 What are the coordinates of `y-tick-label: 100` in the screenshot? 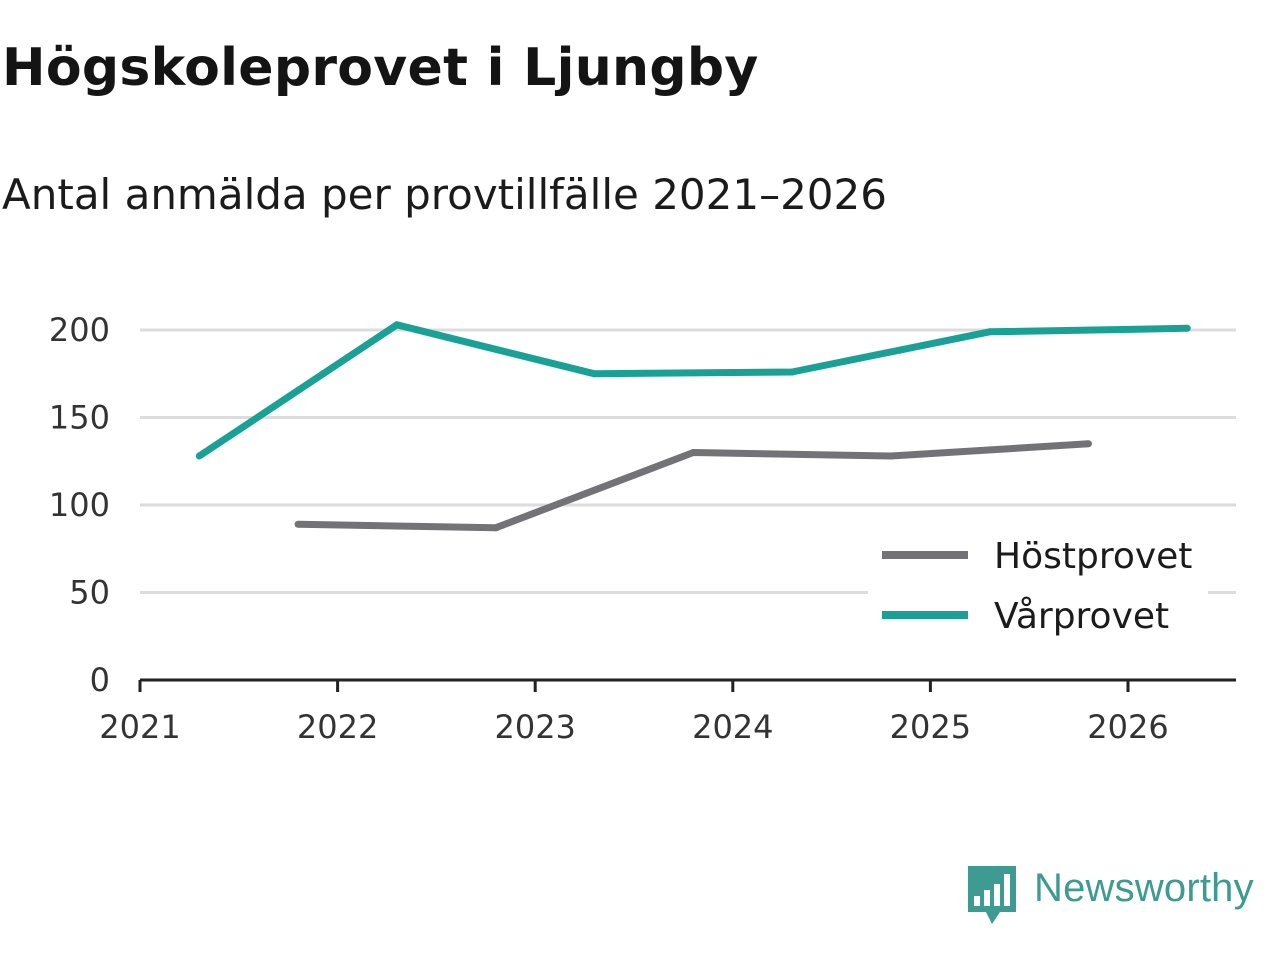 It's located at (79, 505).